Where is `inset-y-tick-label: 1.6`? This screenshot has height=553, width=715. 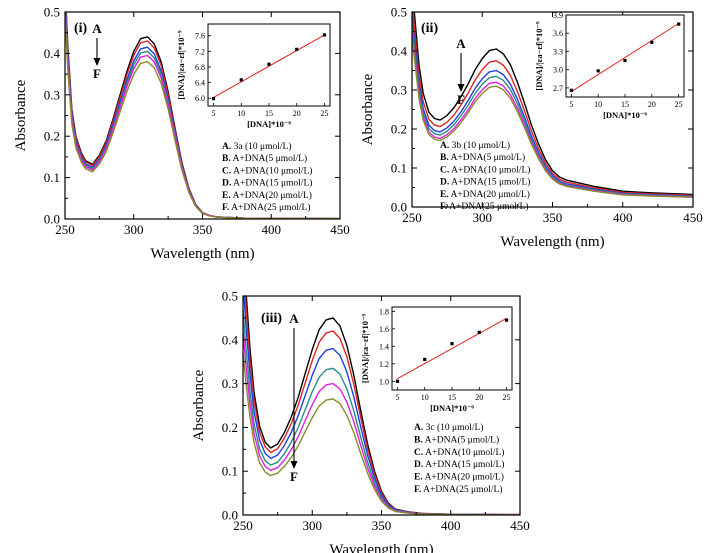
inset-y-tick-label: 1.6 is located at coordinates (384, 329).